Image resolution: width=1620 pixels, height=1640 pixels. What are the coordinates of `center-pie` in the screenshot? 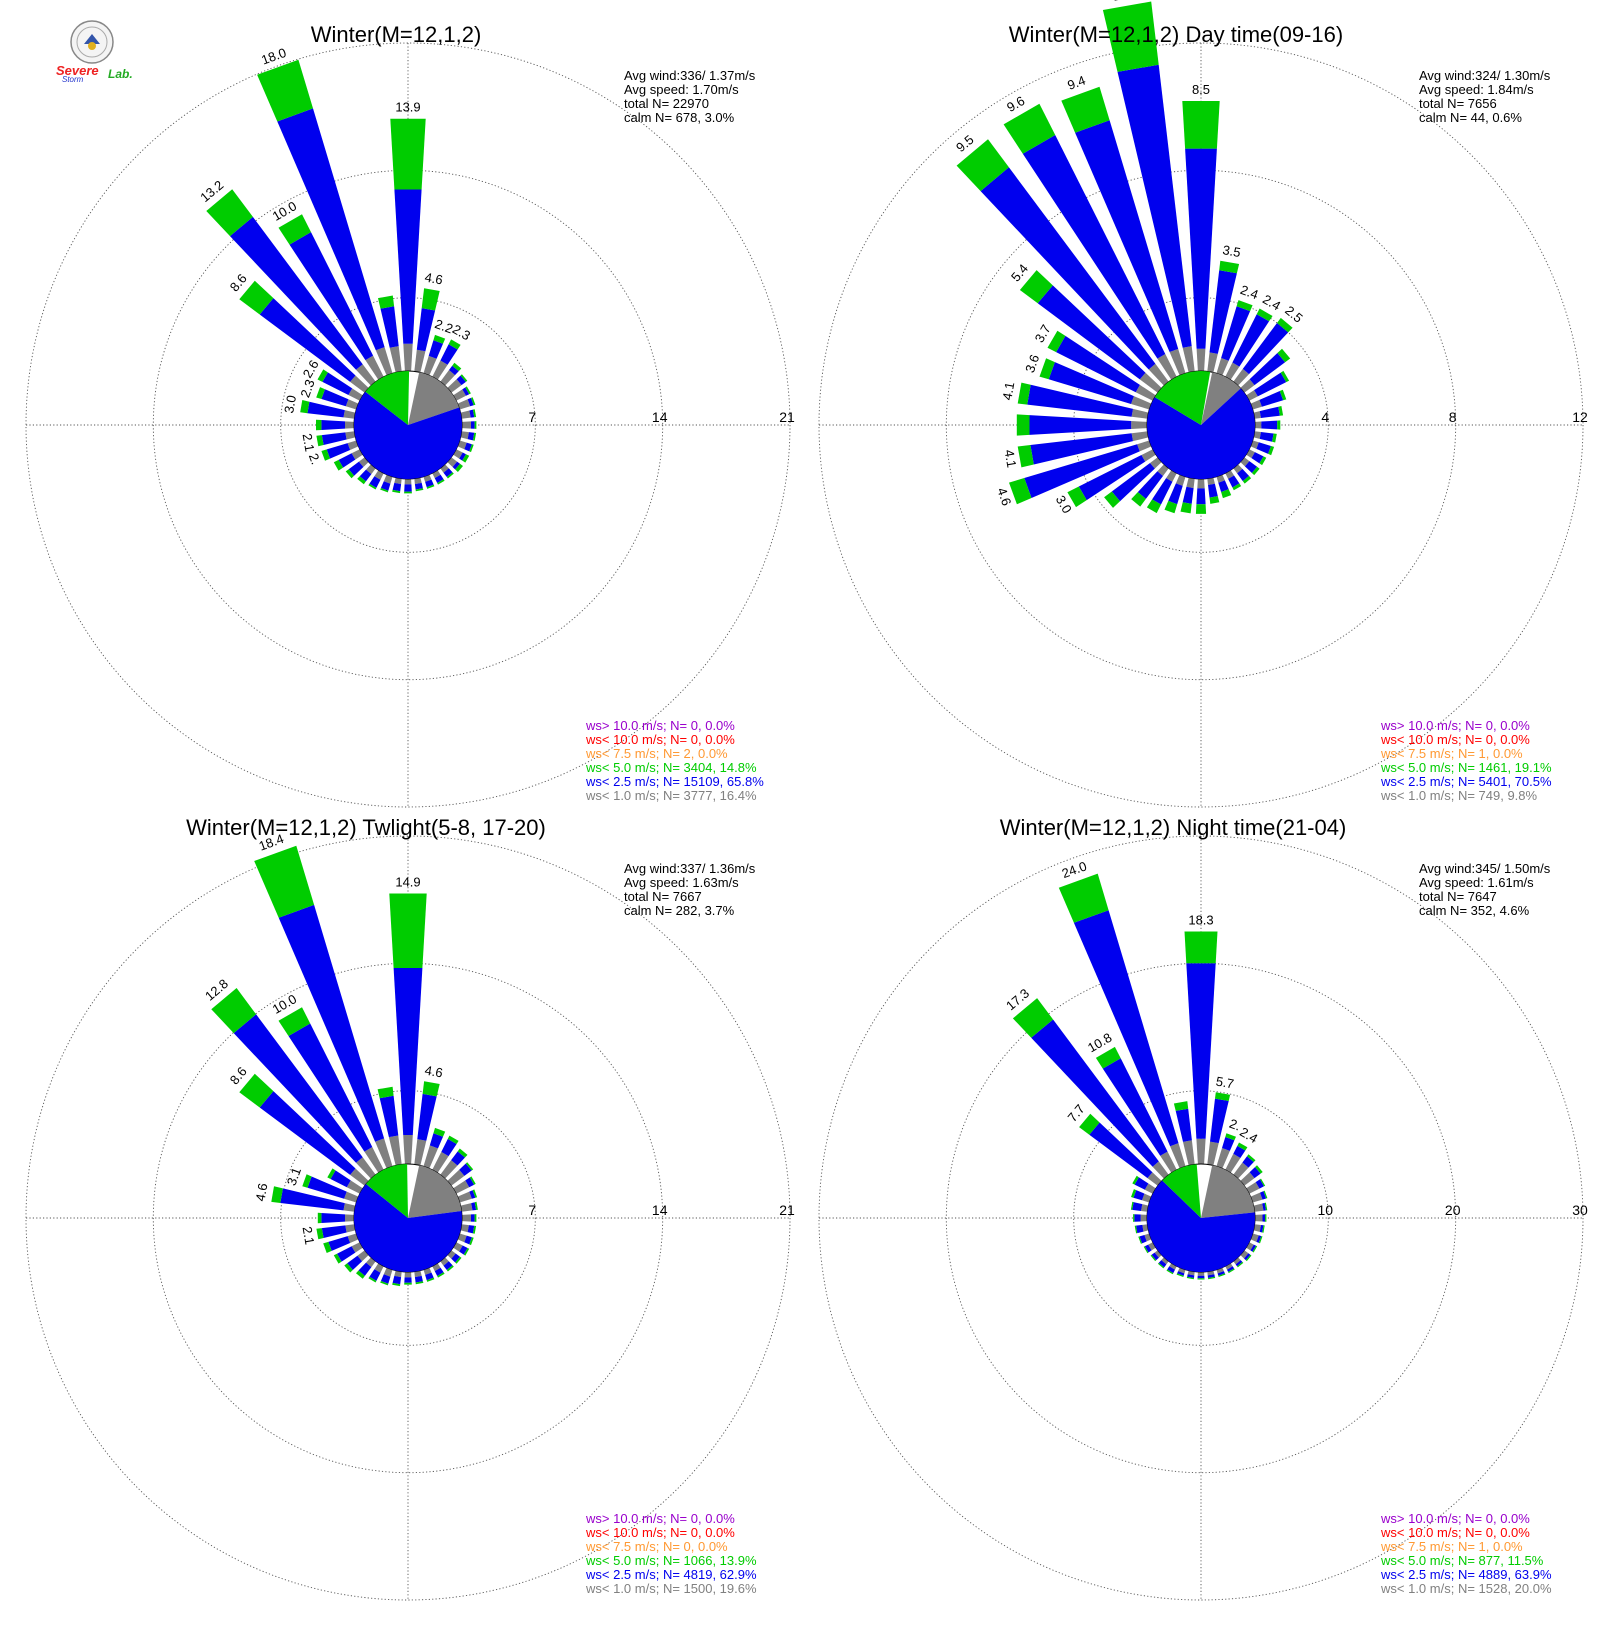 It's located at (408, 1218).